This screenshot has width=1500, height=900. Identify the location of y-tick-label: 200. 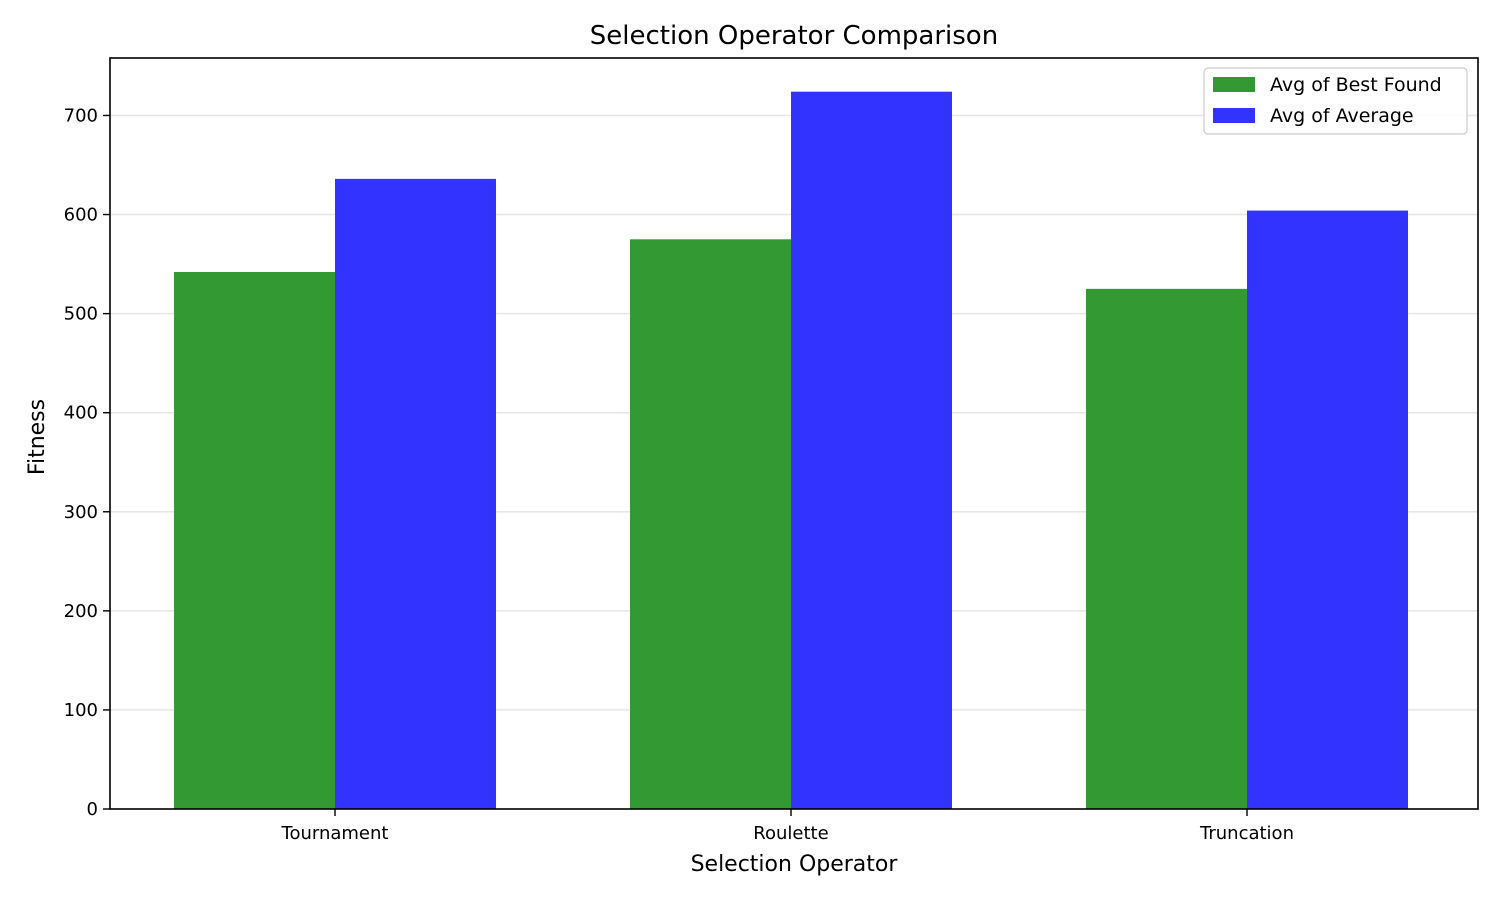
(81, 611).